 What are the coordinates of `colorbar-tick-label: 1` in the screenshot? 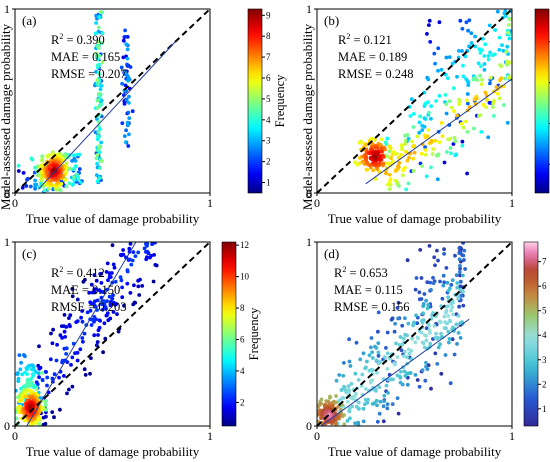 It's located at (544, 409).